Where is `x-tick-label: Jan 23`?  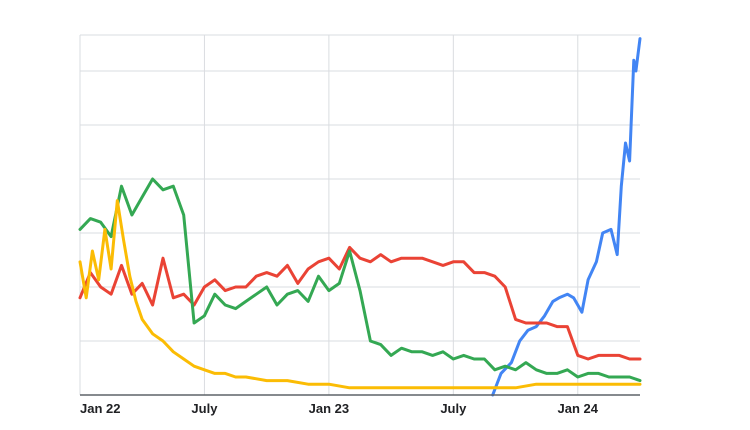 x-tick-label: Jan 23 is located at coordinates (329, 408).